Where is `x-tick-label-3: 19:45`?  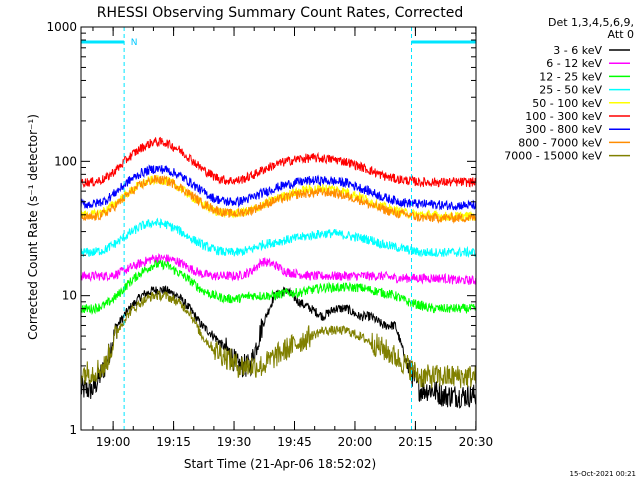 x-tick-label-3: 19:45 is located at coordinates (294, 442).